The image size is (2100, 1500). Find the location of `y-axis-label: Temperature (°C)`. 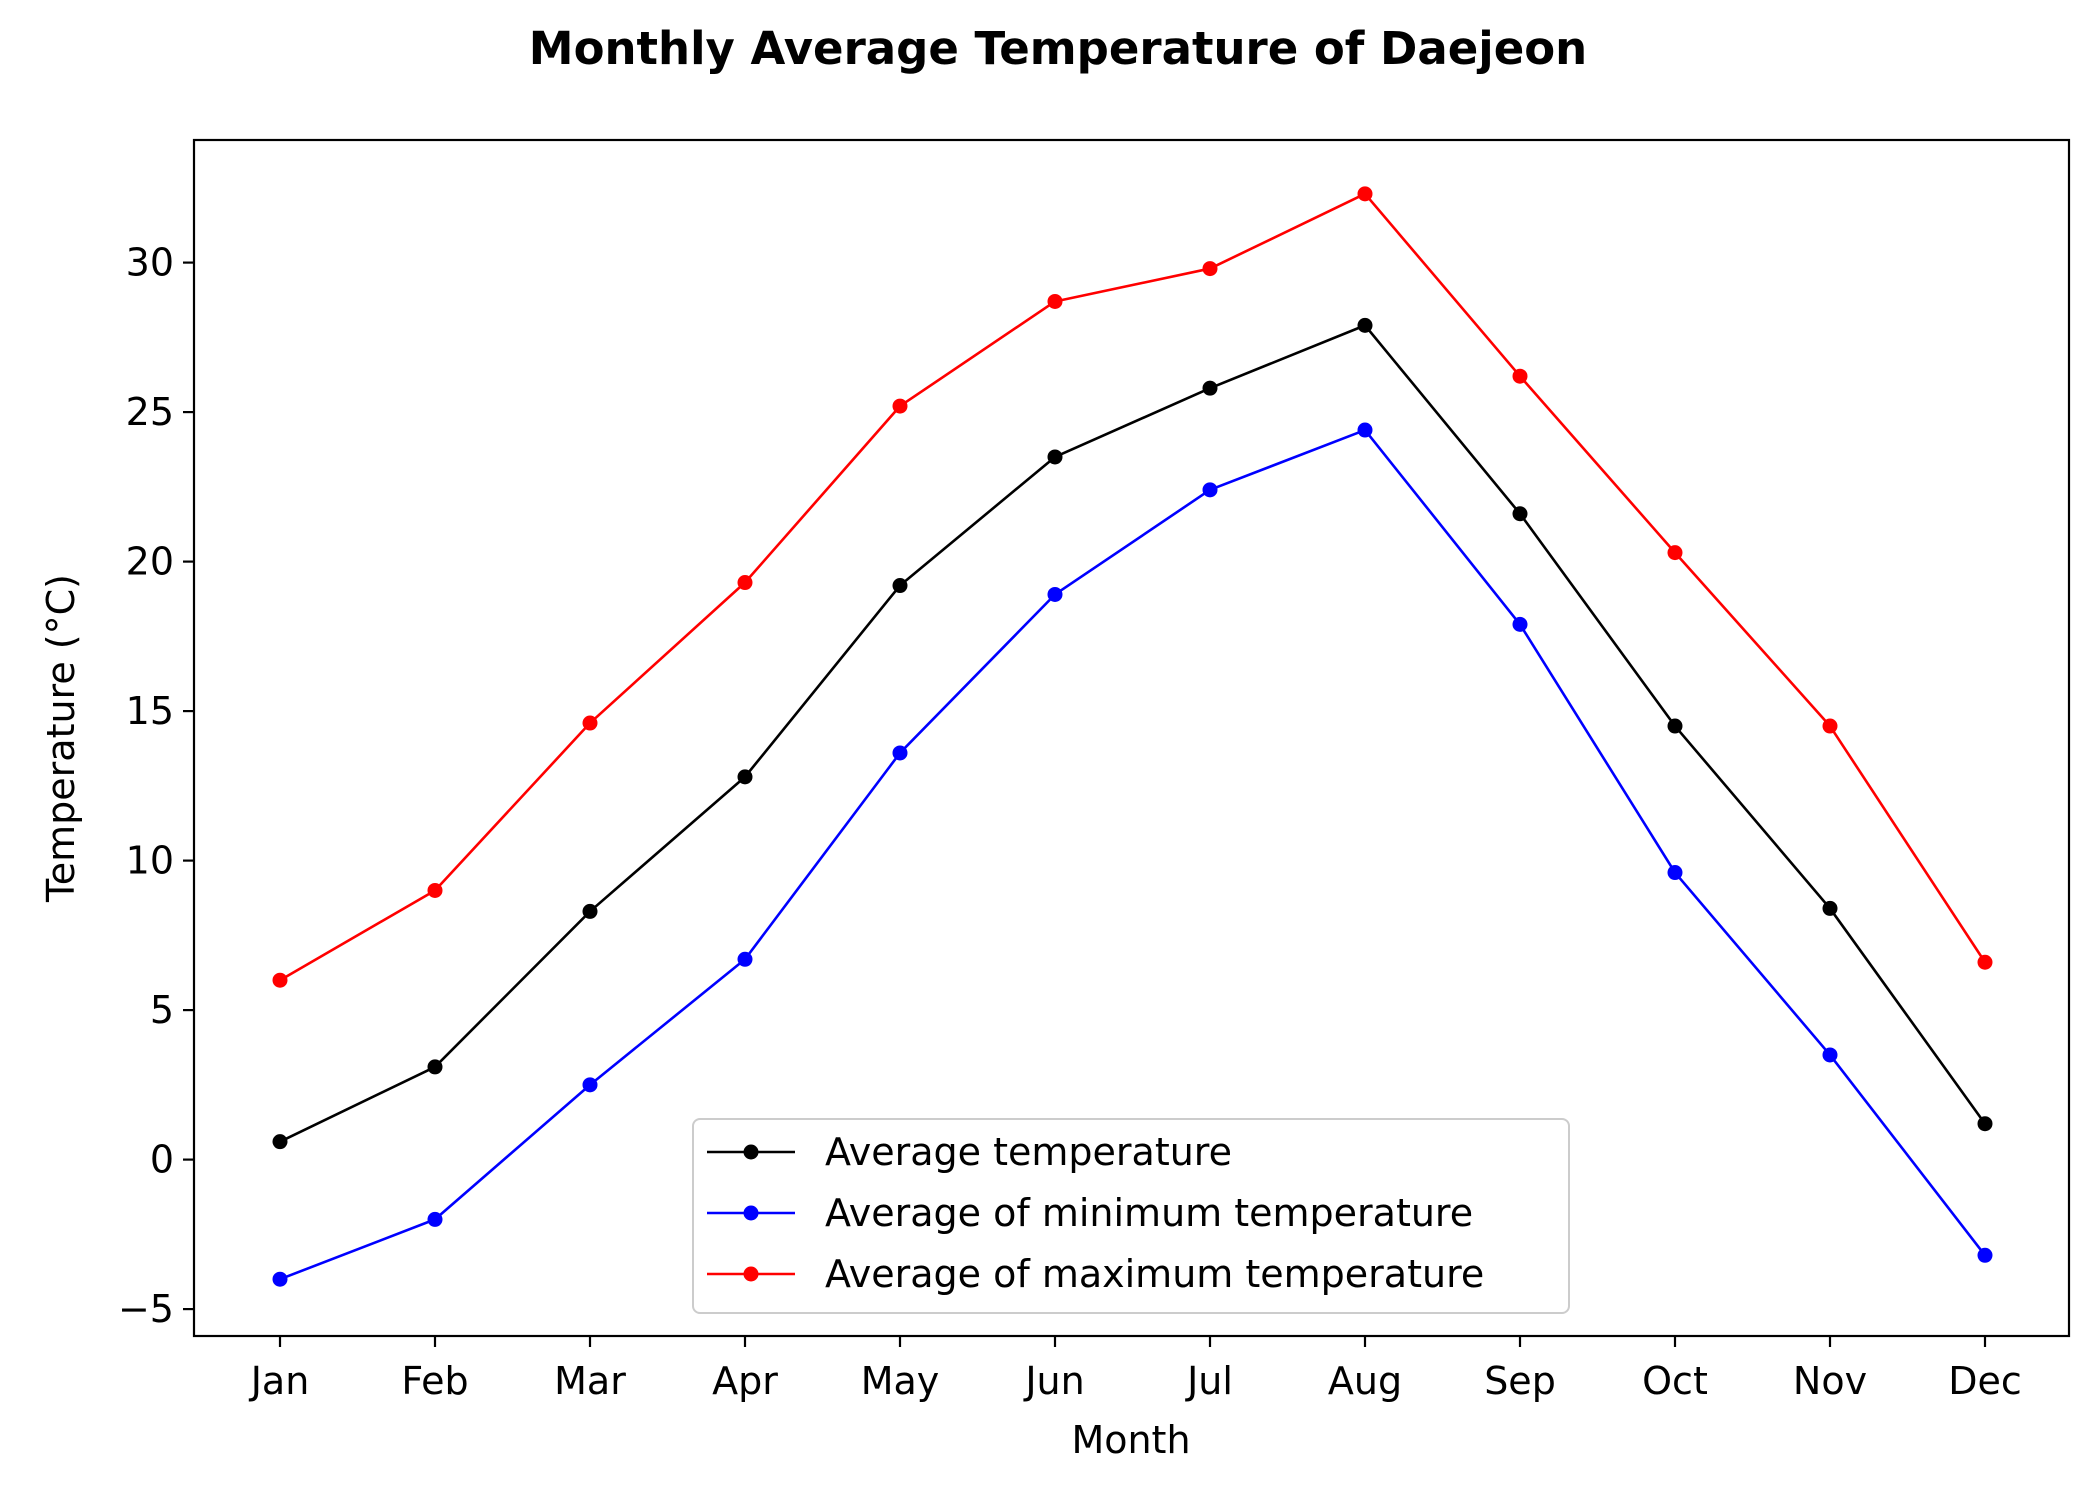

y-axis-label: Temperature (°C) is located at coordinates (61, 738).